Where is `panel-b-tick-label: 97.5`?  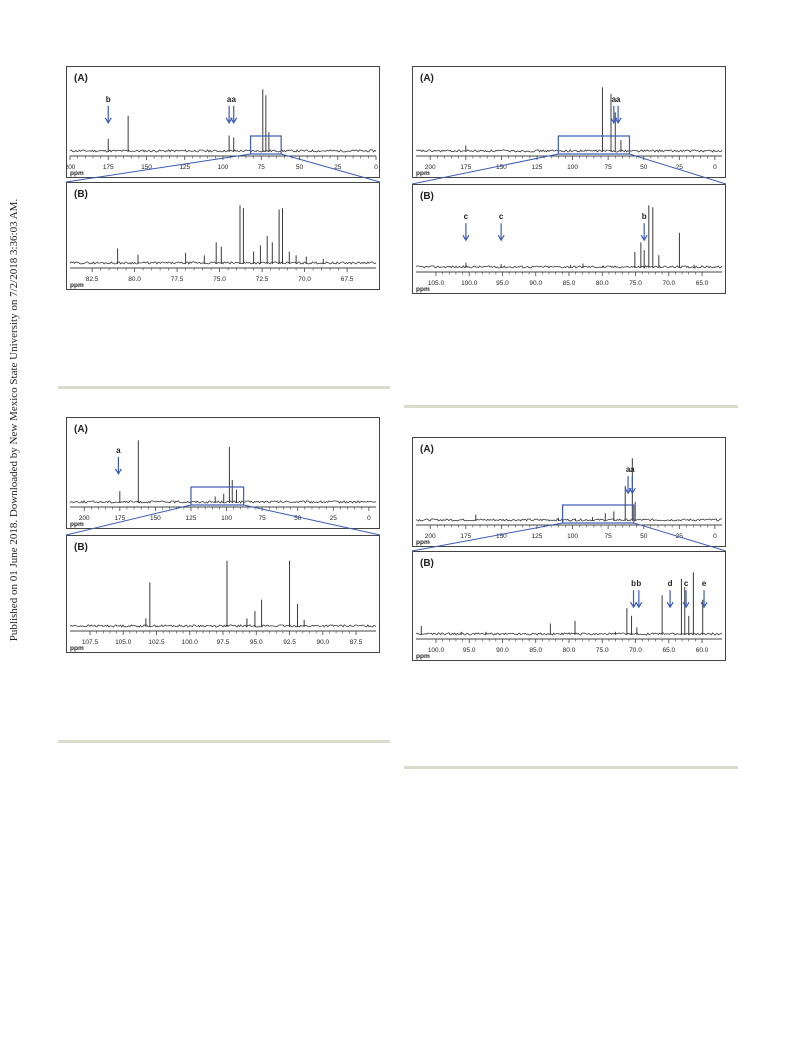 panel-b-tick-label: 97.5 is located at coordinates (223, 642).